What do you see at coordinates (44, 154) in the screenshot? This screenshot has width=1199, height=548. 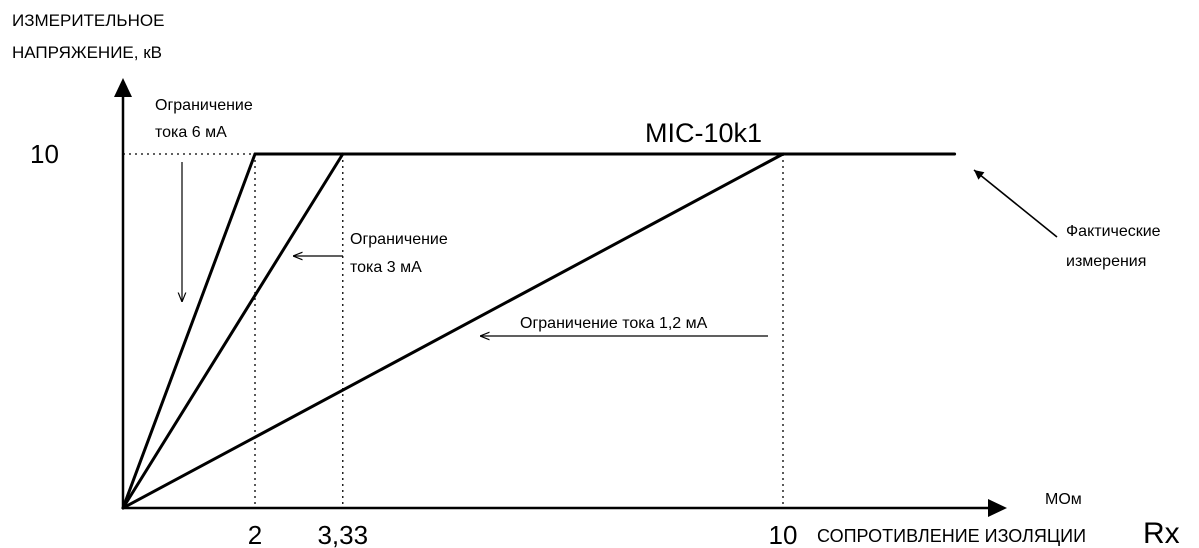 I see `y-tick-label-0: 10` at bounding box center [44, 154].